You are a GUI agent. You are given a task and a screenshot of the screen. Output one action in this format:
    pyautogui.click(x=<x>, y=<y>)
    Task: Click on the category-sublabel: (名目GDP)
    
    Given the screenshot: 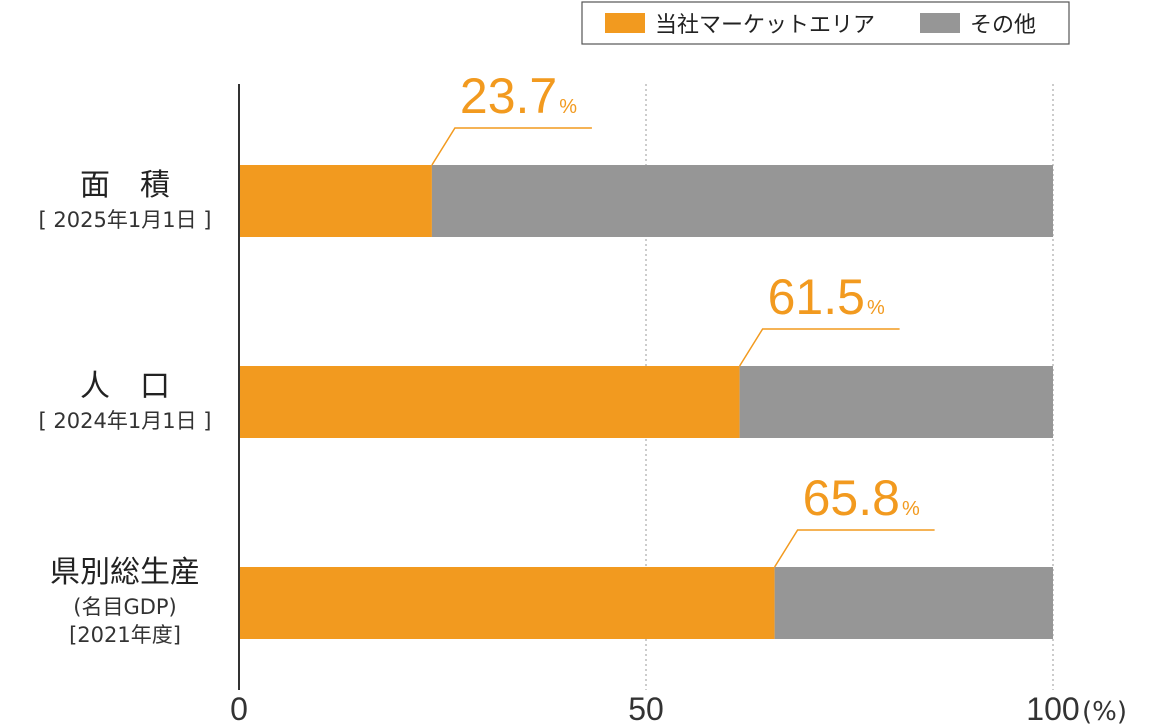 What is the action you would take?
    pyautogui.click(x=125, y=607)
    